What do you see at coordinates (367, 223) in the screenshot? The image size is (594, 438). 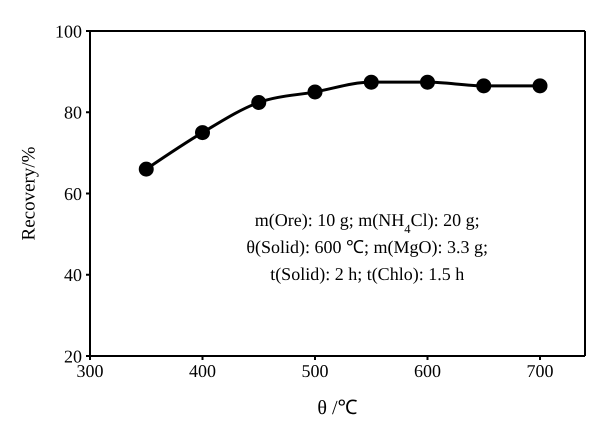 I see `annotation: m(Ore): 10 g; m(NH$_{4}$Cl): 20 g;` at bounding box center [367, 223].